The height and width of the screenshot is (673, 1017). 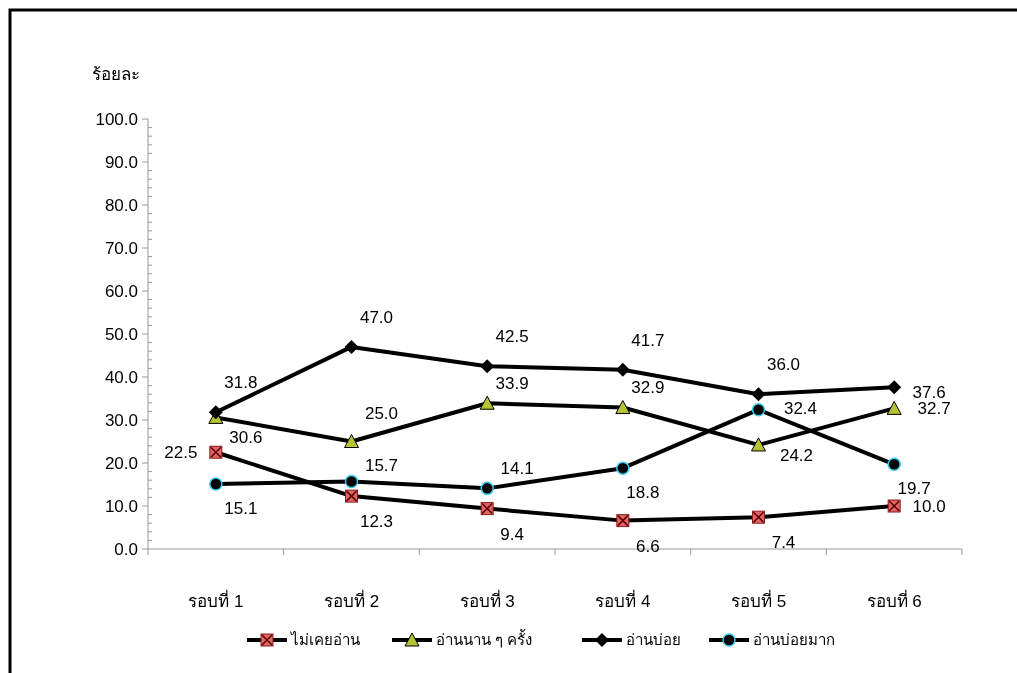 What do you see at coordinates (648, 340) in the screenshot?
I see `data-label: 41.7` at bounding box center [648, 340].